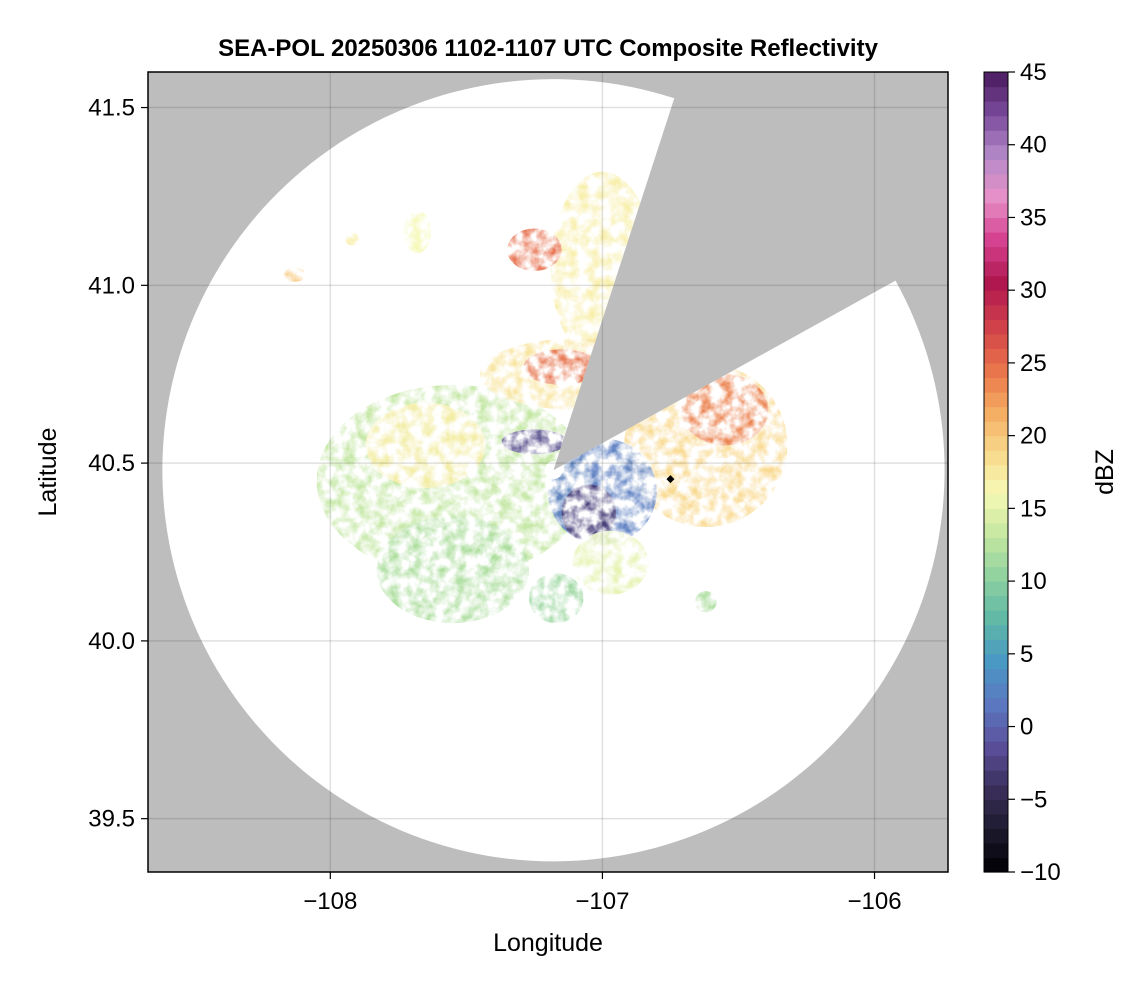  Describe the element at coordinates (548, 943) in the screenshot. I see `x-axis-label: Longitude` at that location.